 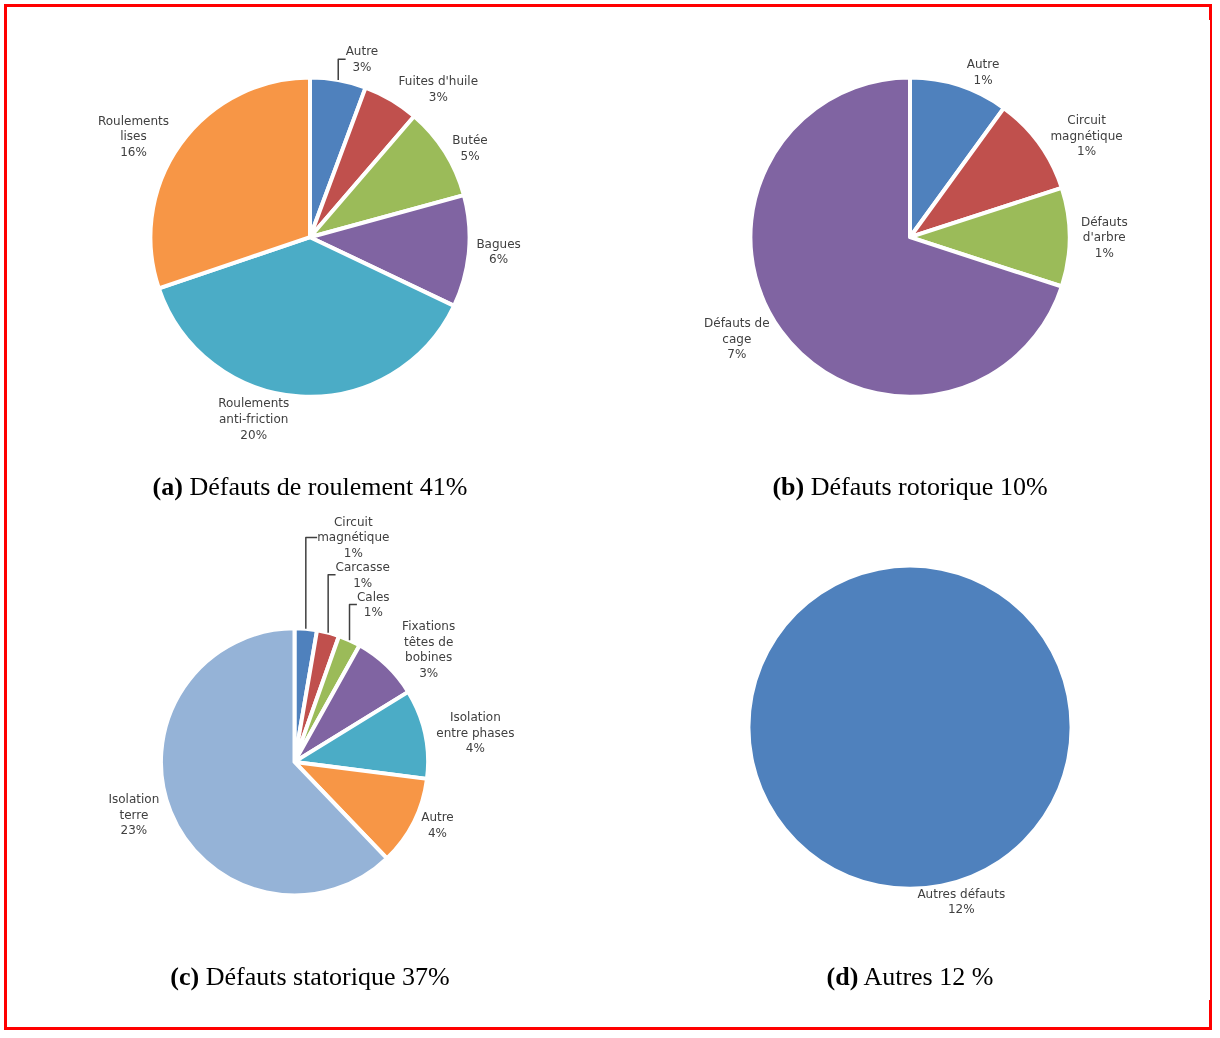 What do you see at coordinates (254, 411) in the screenshot?
I see `slice-label: Roulements anti-friction` at bounding box center [254, 411].